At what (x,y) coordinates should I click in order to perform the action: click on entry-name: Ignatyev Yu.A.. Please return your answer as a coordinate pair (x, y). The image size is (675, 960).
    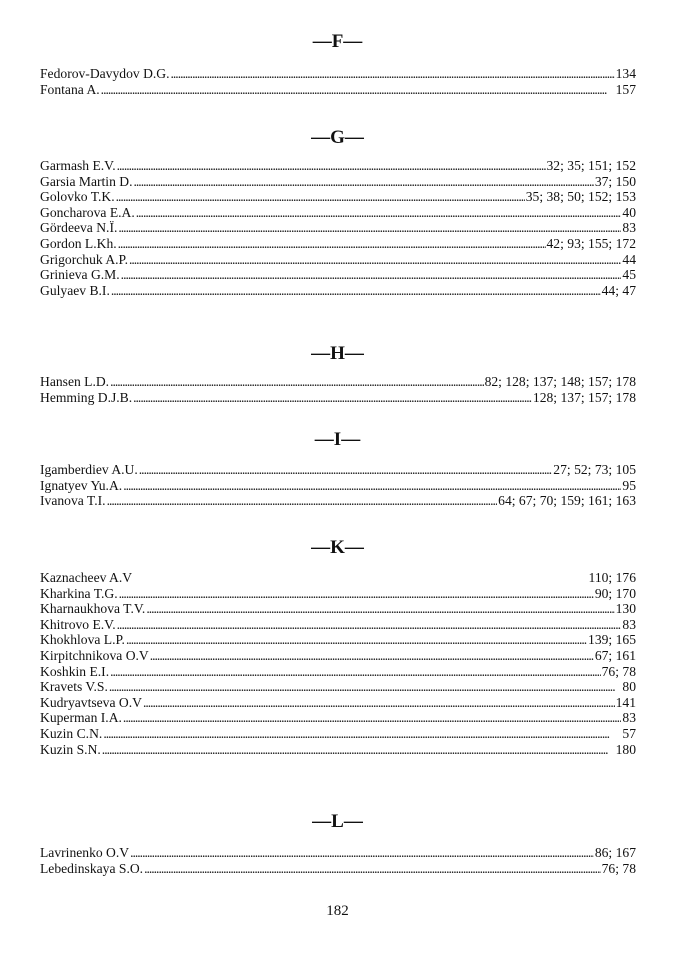
    Looking at the image, I should click on (81, 485).